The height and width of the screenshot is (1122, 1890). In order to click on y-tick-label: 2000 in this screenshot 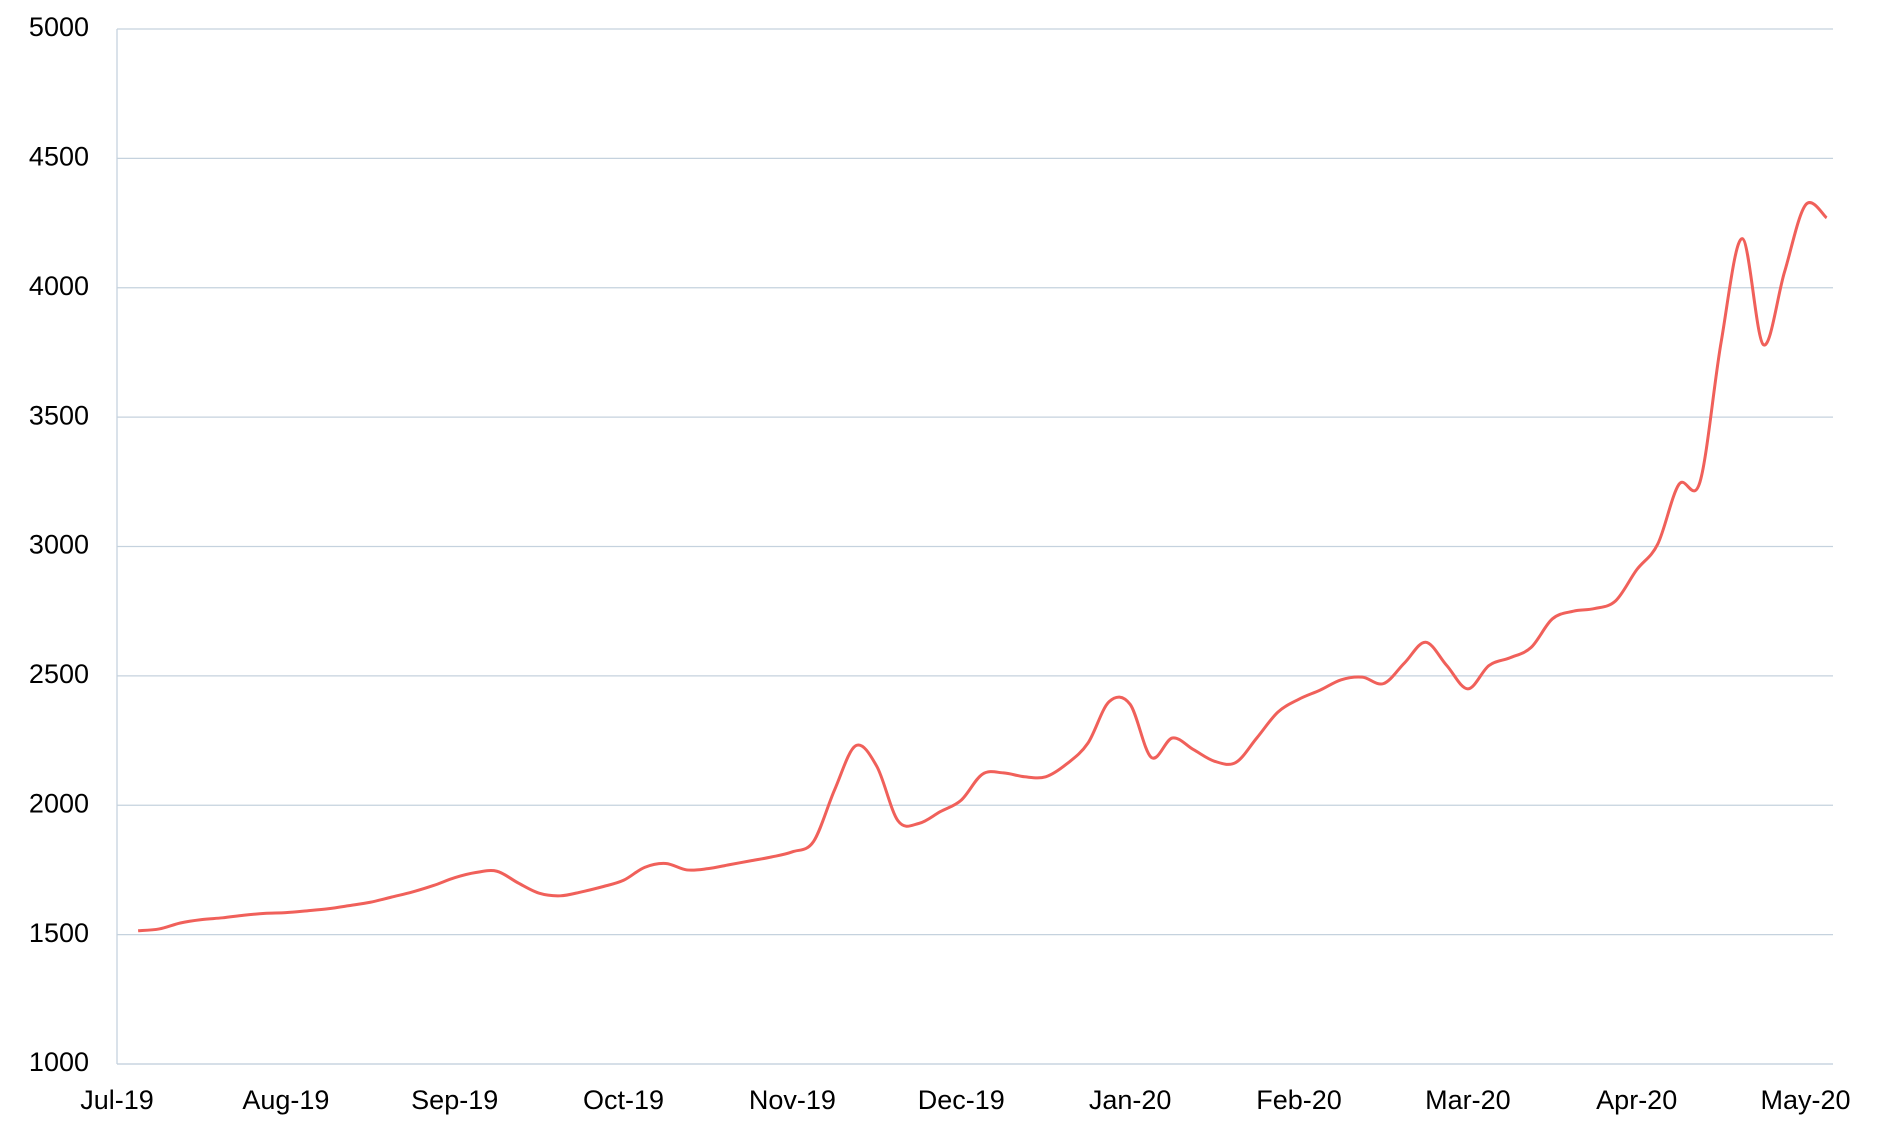, I will do `click(59, 803)`.